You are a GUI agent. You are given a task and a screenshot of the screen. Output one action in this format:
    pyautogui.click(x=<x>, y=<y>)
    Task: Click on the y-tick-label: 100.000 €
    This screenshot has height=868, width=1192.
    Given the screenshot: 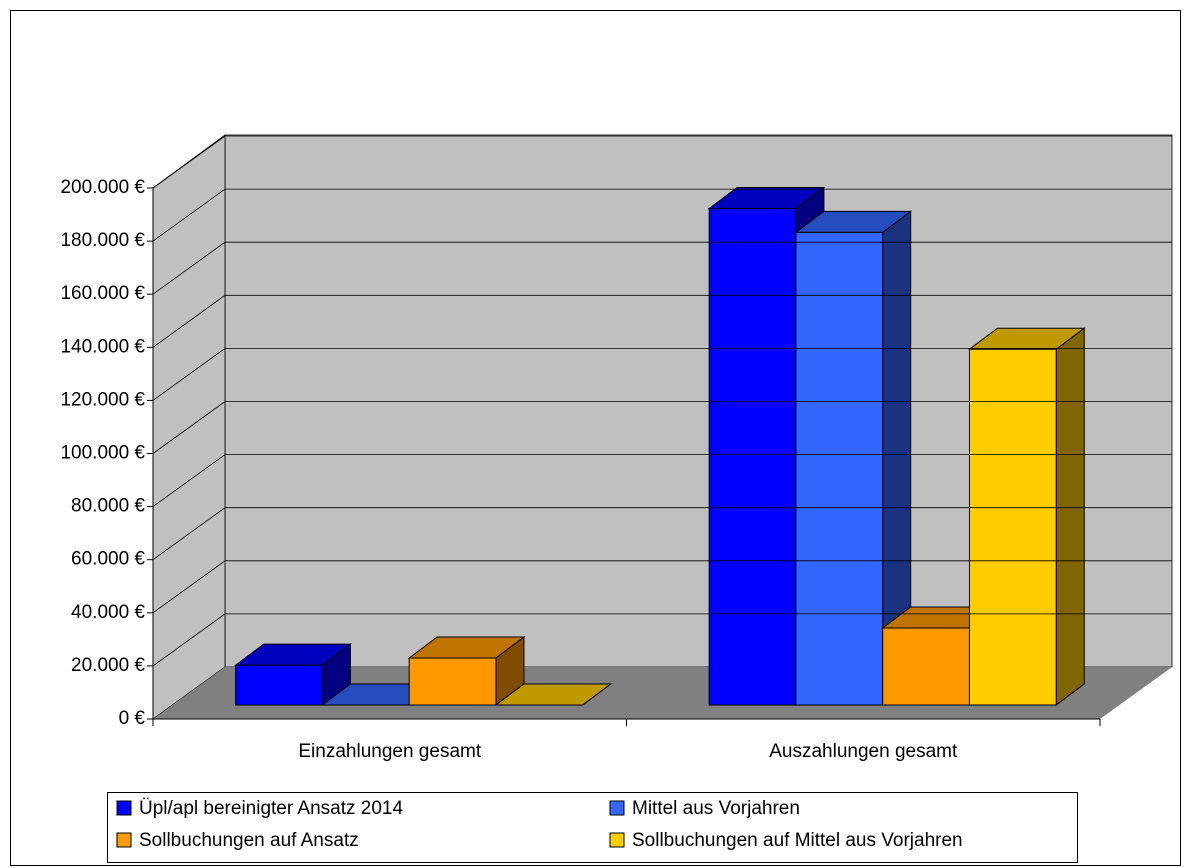 What is the action you would take?
    pyautogui.click(x=102, y=453)
    